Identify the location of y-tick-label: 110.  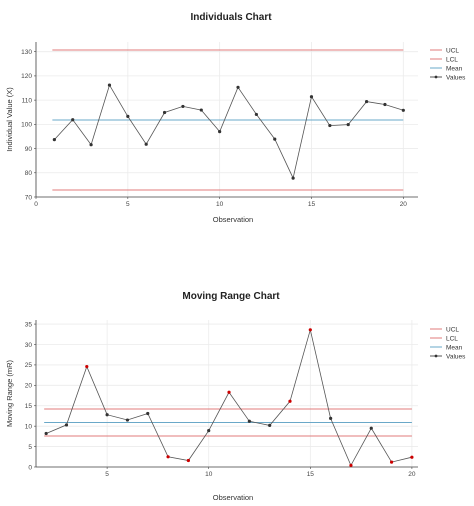
(27, 100).